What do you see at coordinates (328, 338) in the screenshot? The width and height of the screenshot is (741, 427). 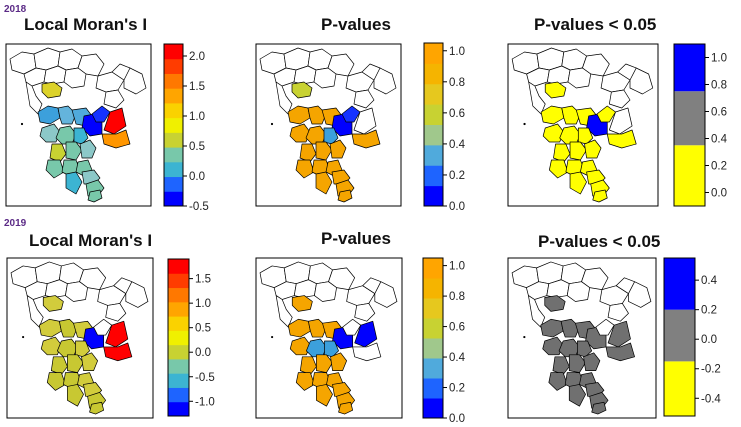 I see `map-pvalues-2019` at bounding box center [328, 338].